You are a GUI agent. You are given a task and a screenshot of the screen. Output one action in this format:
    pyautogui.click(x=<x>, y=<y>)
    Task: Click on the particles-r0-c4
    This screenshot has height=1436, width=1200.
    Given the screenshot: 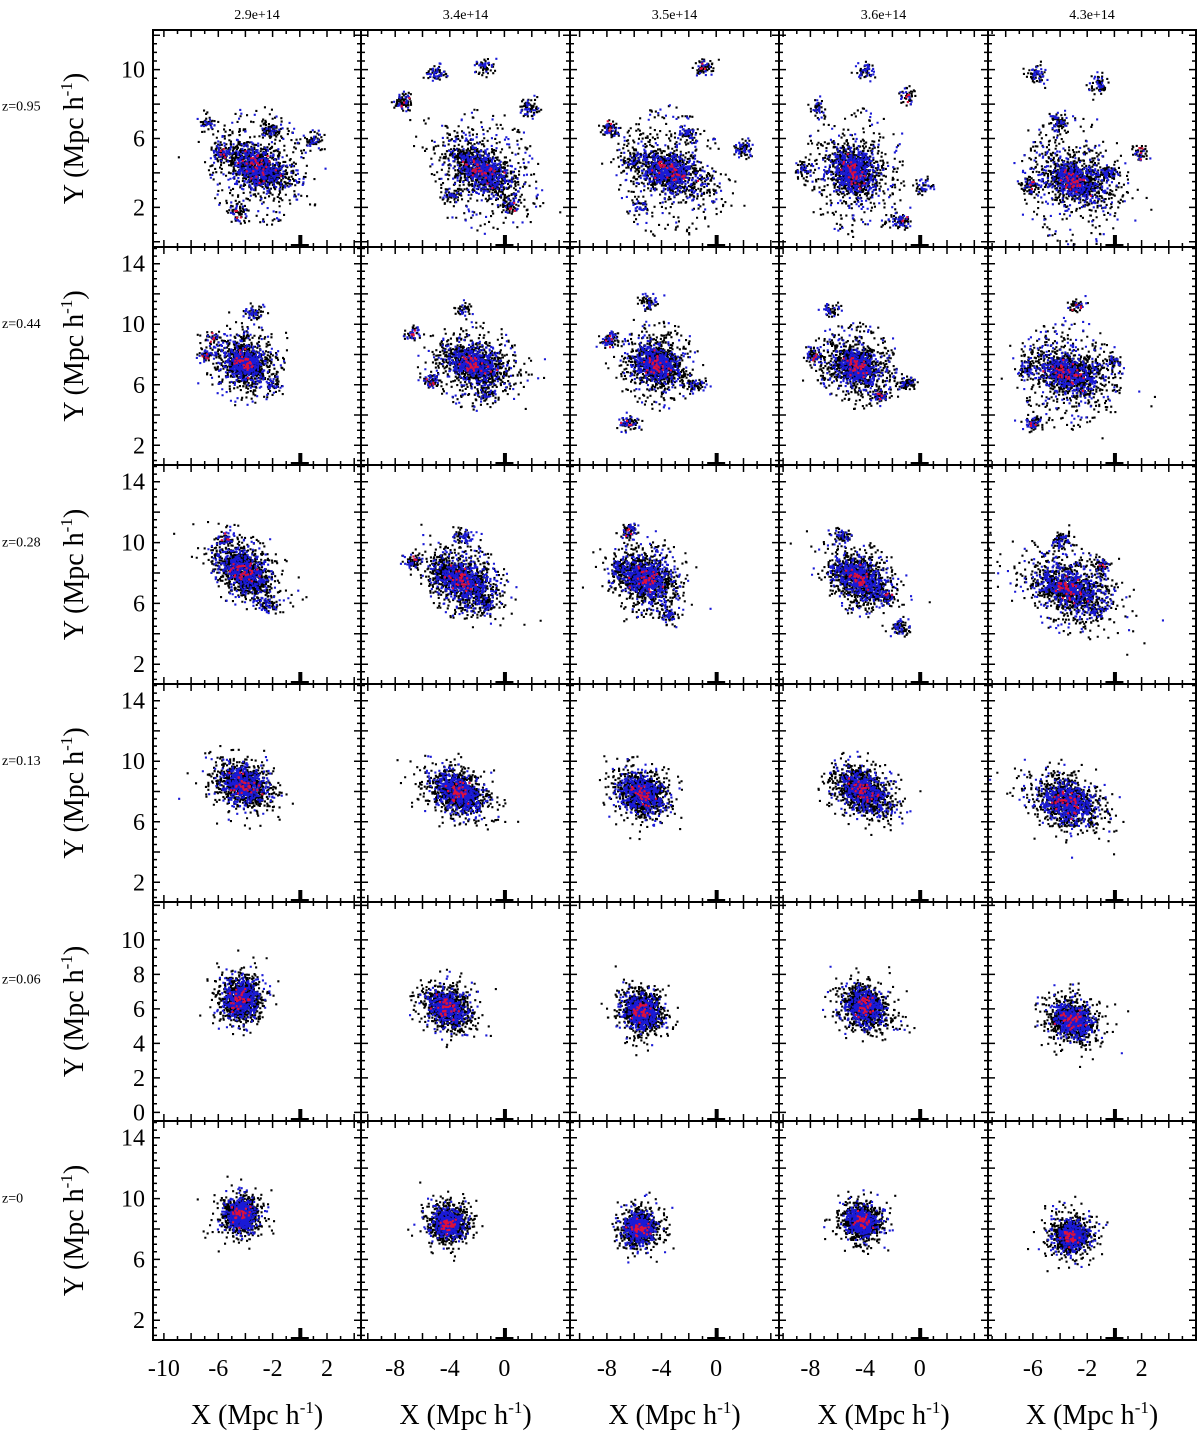 What is the action you would take?
    pyautogui.click(x=1083, y=153)
    